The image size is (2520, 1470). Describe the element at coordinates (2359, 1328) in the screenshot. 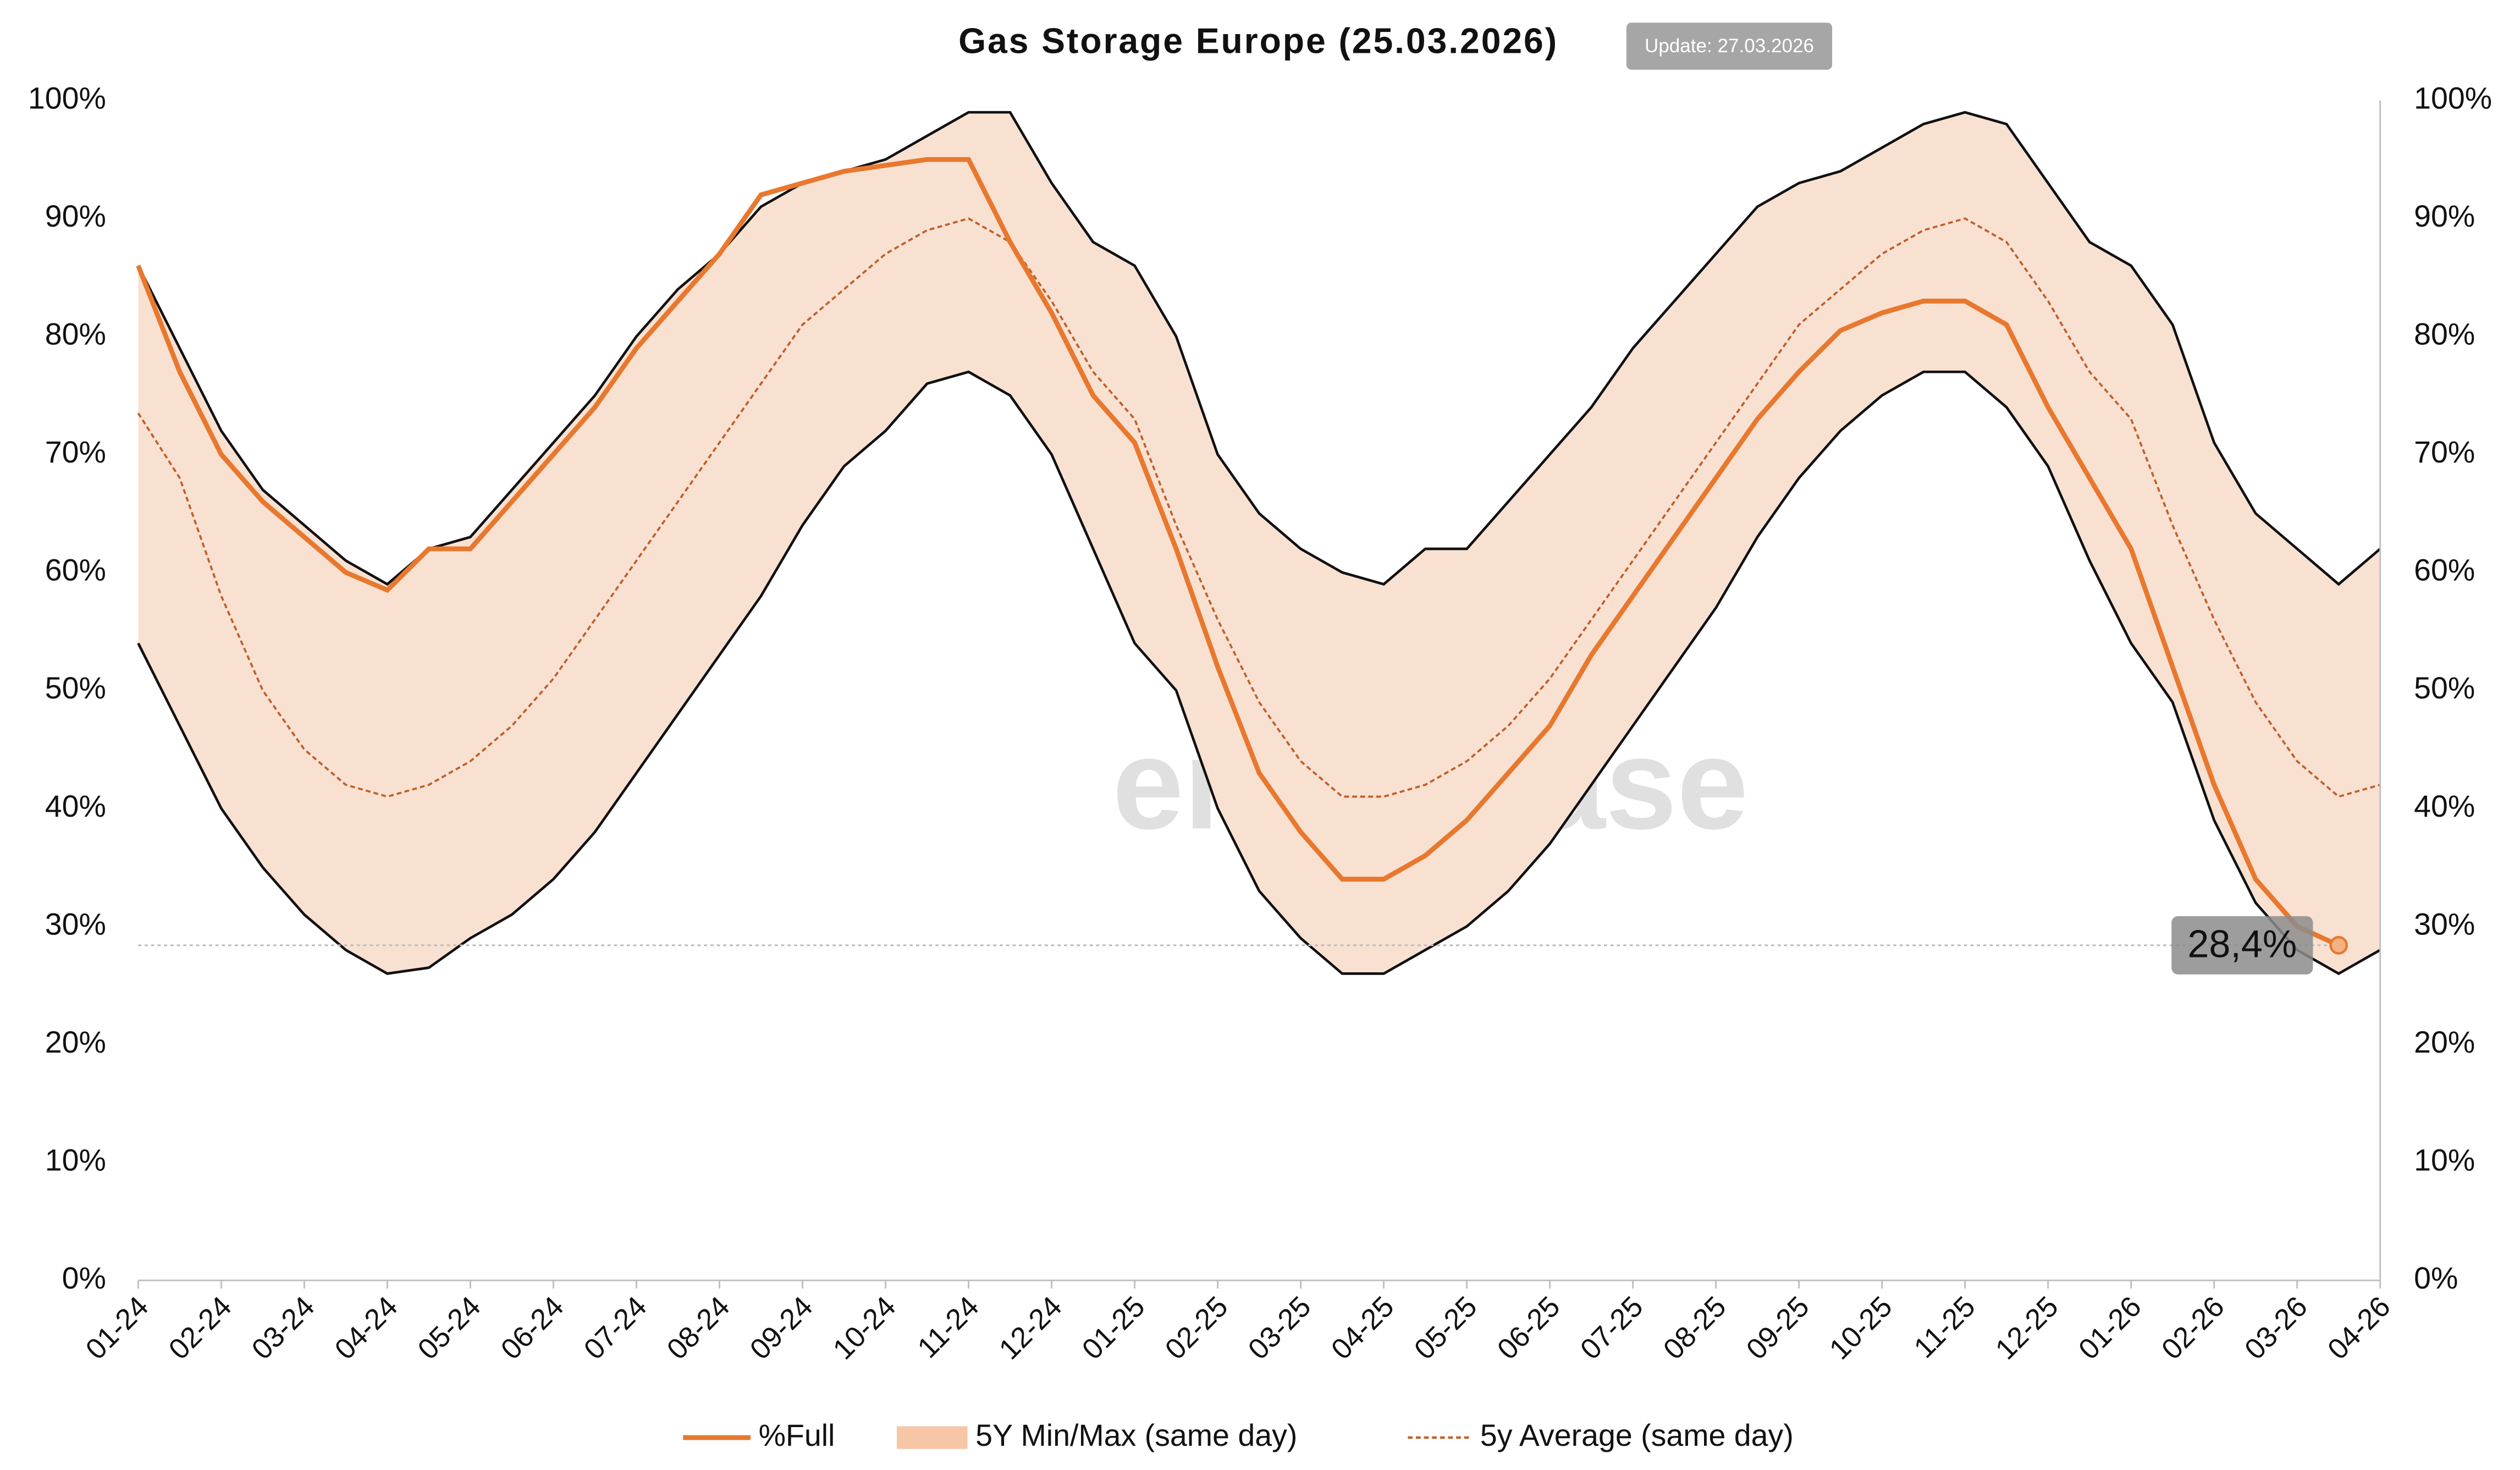

I see `x-tick-label: 04-26` at that location.